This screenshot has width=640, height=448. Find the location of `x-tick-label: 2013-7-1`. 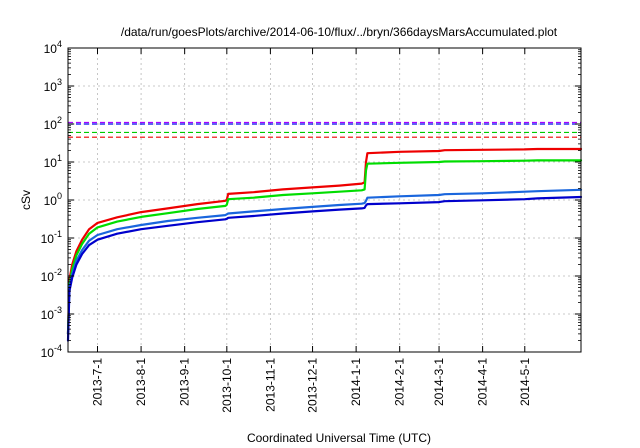

x-tick-label: 2013-7-1 is located at coordinates (98, 382).